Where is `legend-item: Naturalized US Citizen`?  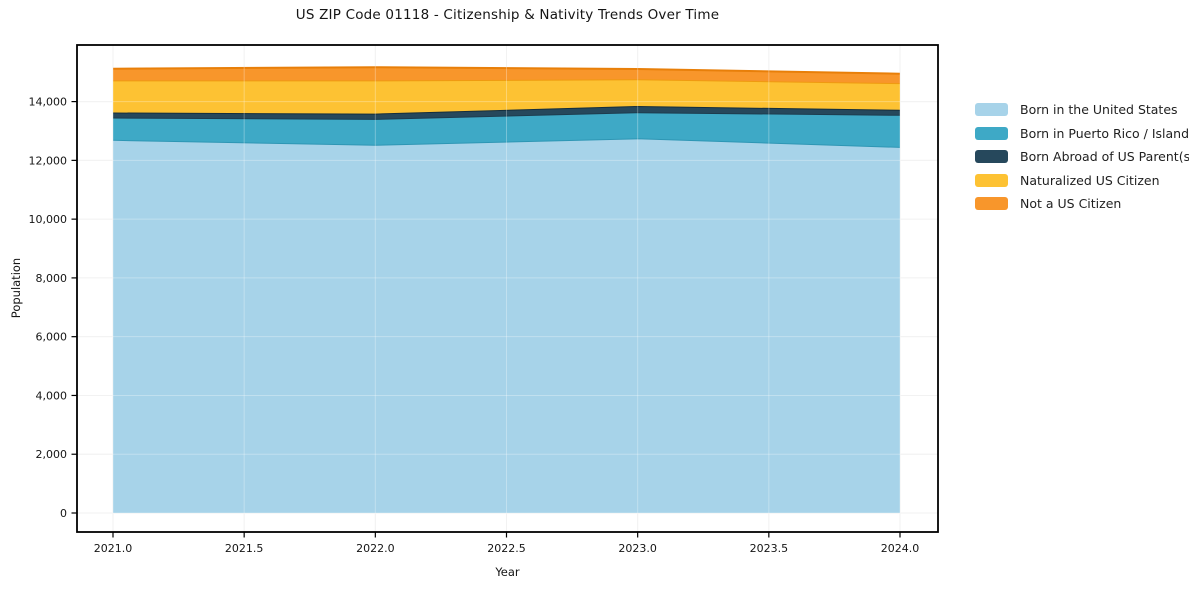 legend-item: Naturalized US Citizen is located at coordinates (1082, 180).